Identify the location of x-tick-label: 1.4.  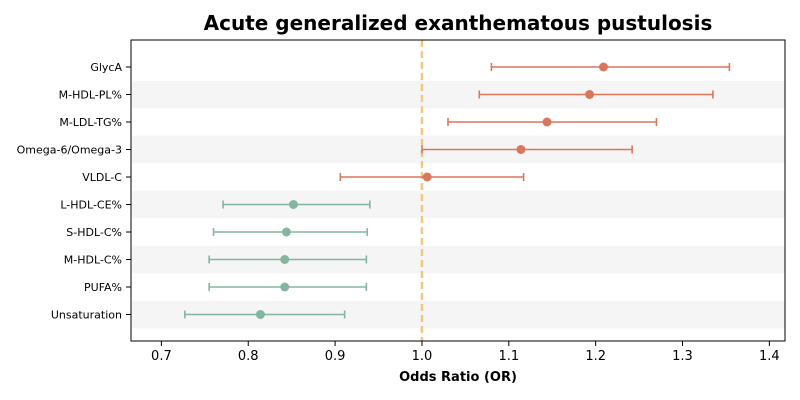
(769, 356).